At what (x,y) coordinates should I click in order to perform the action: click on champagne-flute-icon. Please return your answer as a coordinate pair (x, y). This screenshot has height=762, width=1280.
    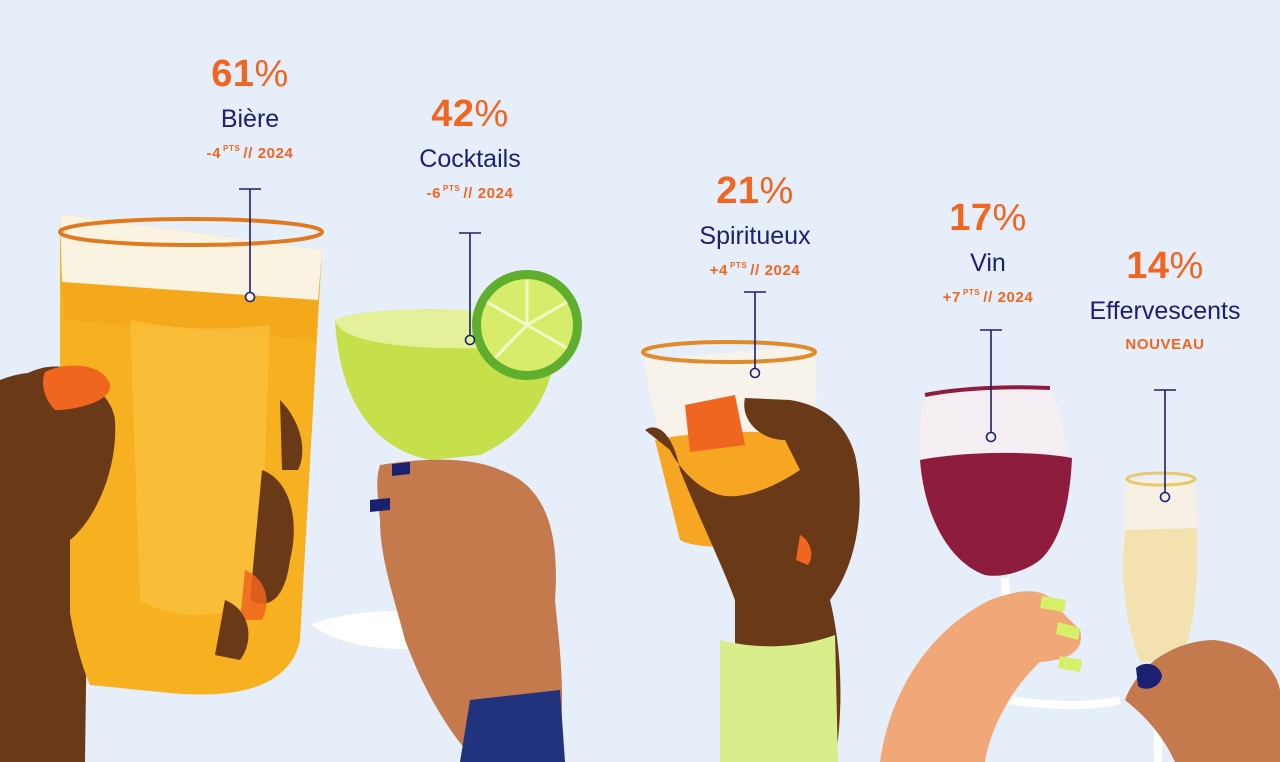
    Looking at the image, I should click on (1201, 616).